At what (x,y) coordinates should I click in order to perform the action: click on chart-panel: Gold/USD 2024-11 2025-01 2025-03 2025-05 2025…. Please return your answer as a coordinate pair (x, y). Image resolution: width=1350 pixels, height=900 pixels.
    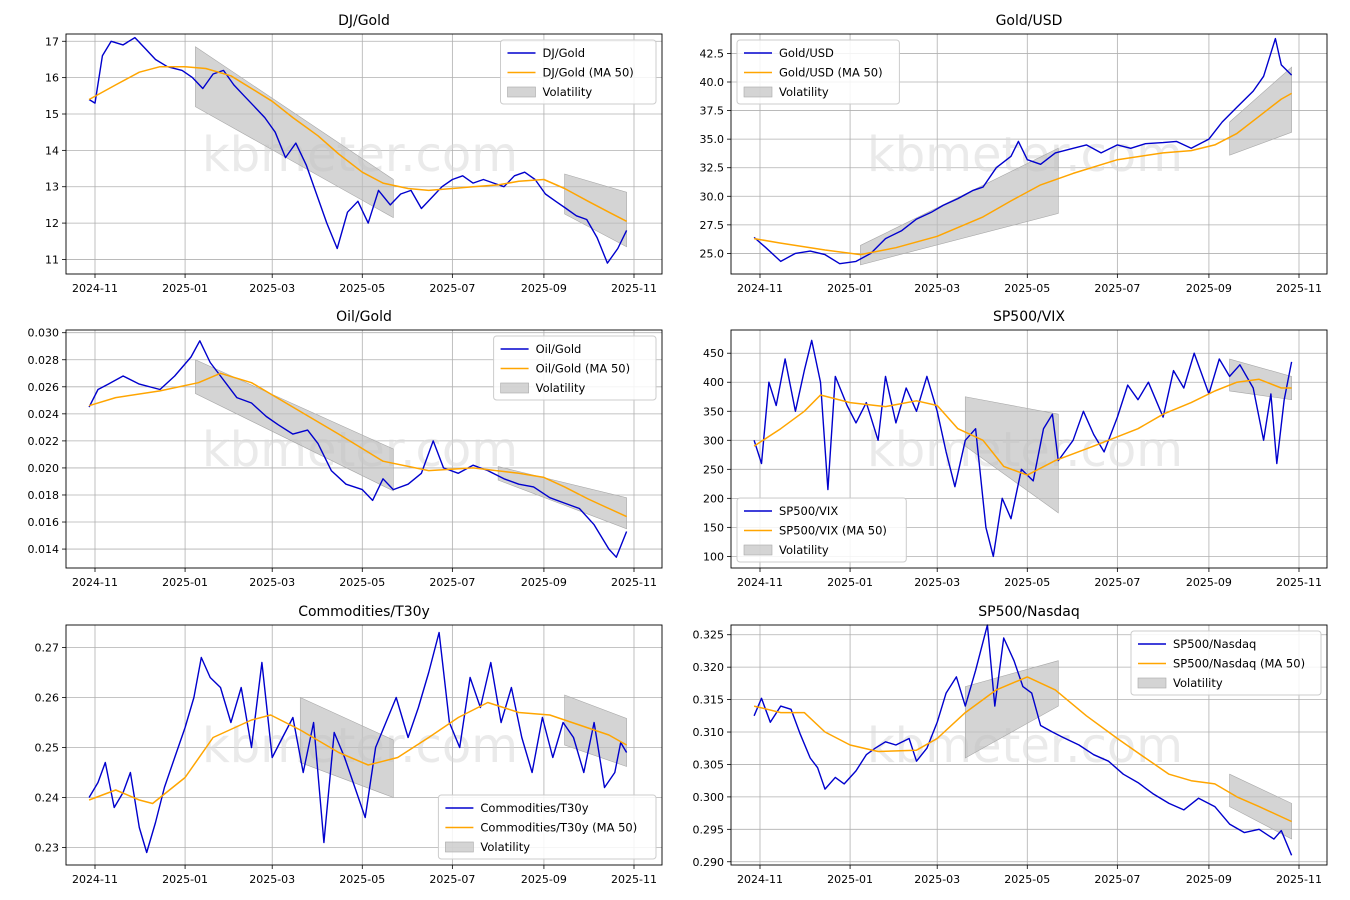
    Looking at the image, I should click on (1014, 154).